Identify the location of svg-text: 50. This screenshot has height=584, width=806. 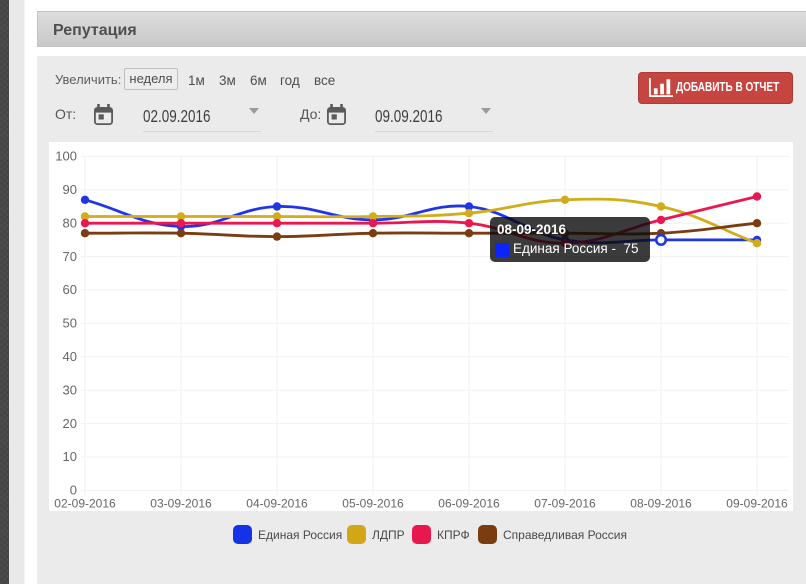
(70, 323).